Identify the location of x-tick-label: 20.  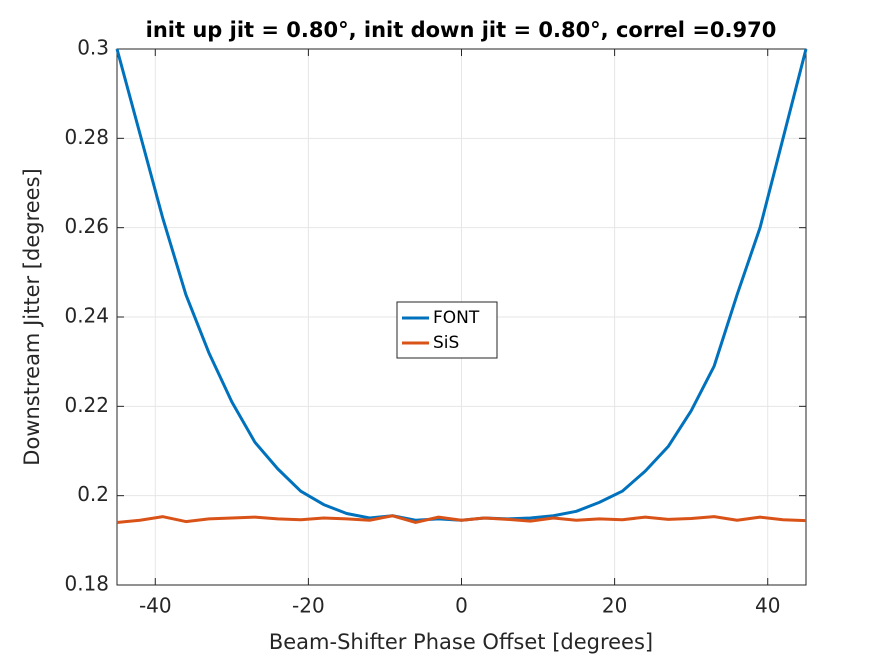
(614, 606).